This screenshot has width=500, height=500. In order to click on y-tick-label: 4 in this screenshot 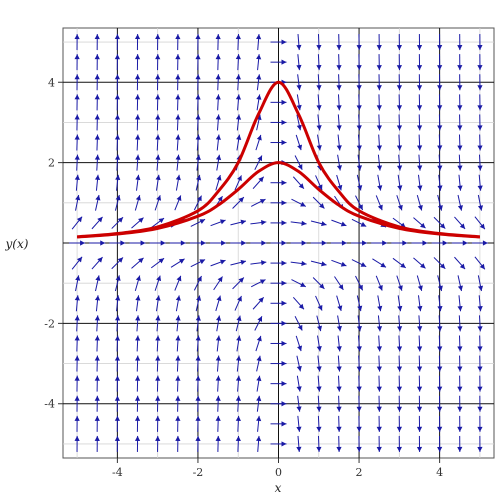, I will do `click(51, 82)`.